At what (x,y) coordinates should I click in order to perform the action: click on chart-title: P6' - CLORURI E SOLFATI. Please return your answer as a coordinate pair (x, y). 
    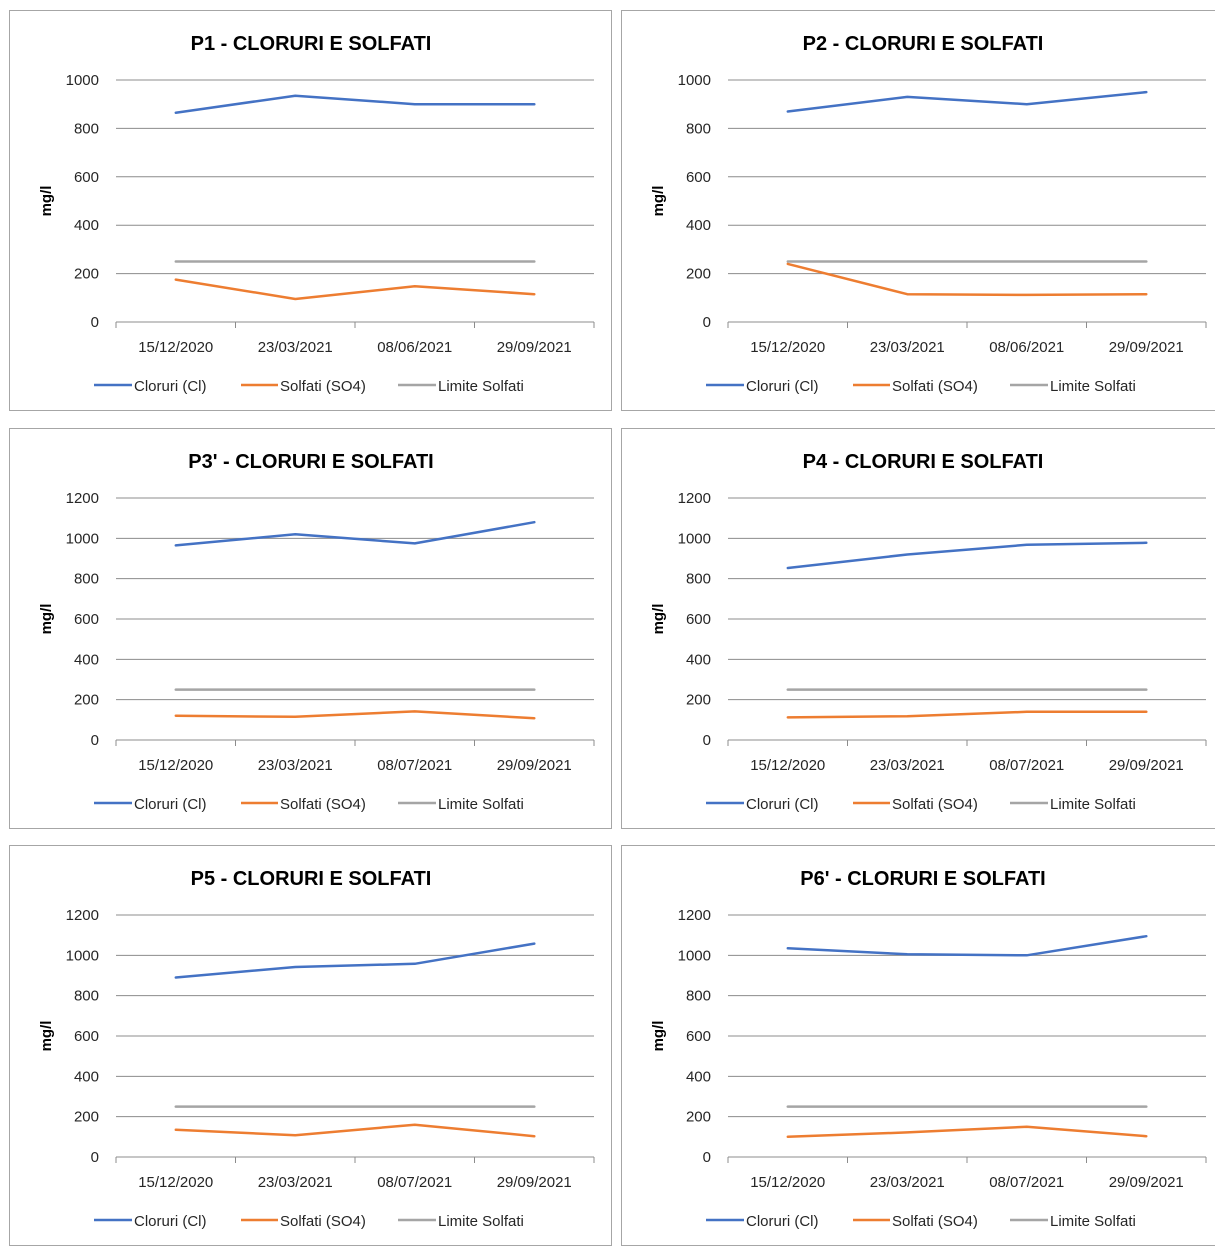
    Looking at the image, I should click on (923, 879).